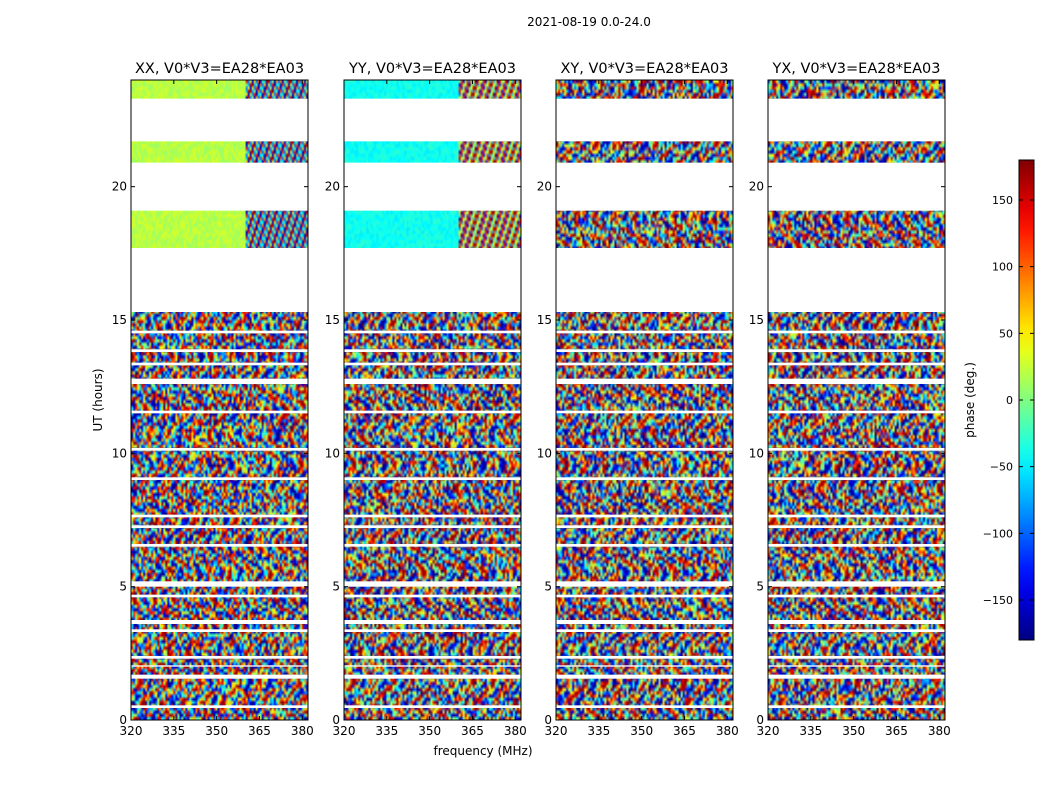  I want to click on x-axis-label: frequency (MHz), so click(482, 751).